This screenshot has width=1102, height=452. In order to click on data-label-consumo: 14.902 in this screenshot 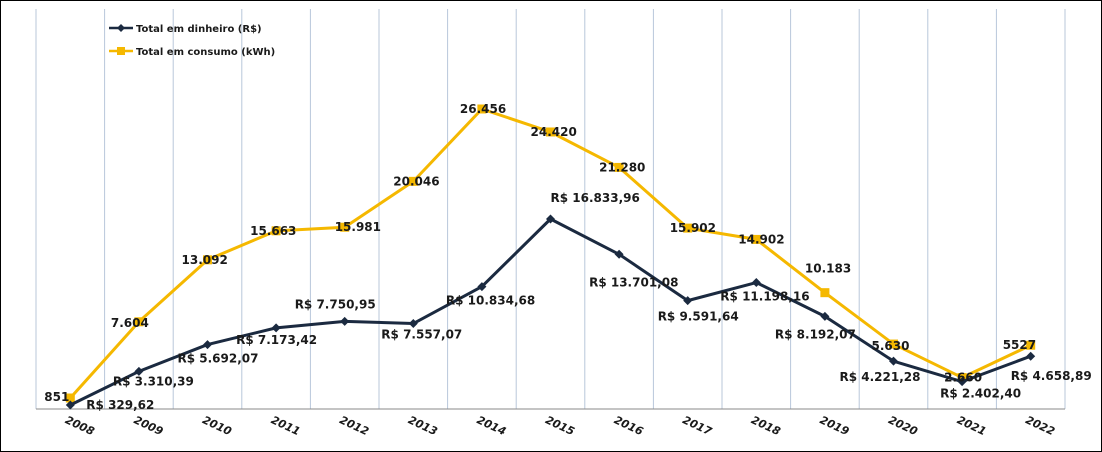, I will do `click(761, 239)`.